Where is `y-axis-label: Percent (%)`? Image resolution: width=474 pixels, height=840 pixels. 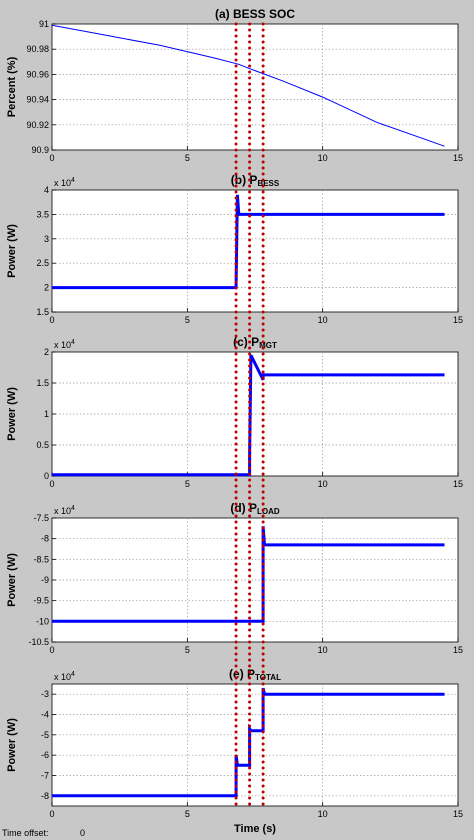
y-axis-label: Percent (%) is located at coordinates (12, 86).